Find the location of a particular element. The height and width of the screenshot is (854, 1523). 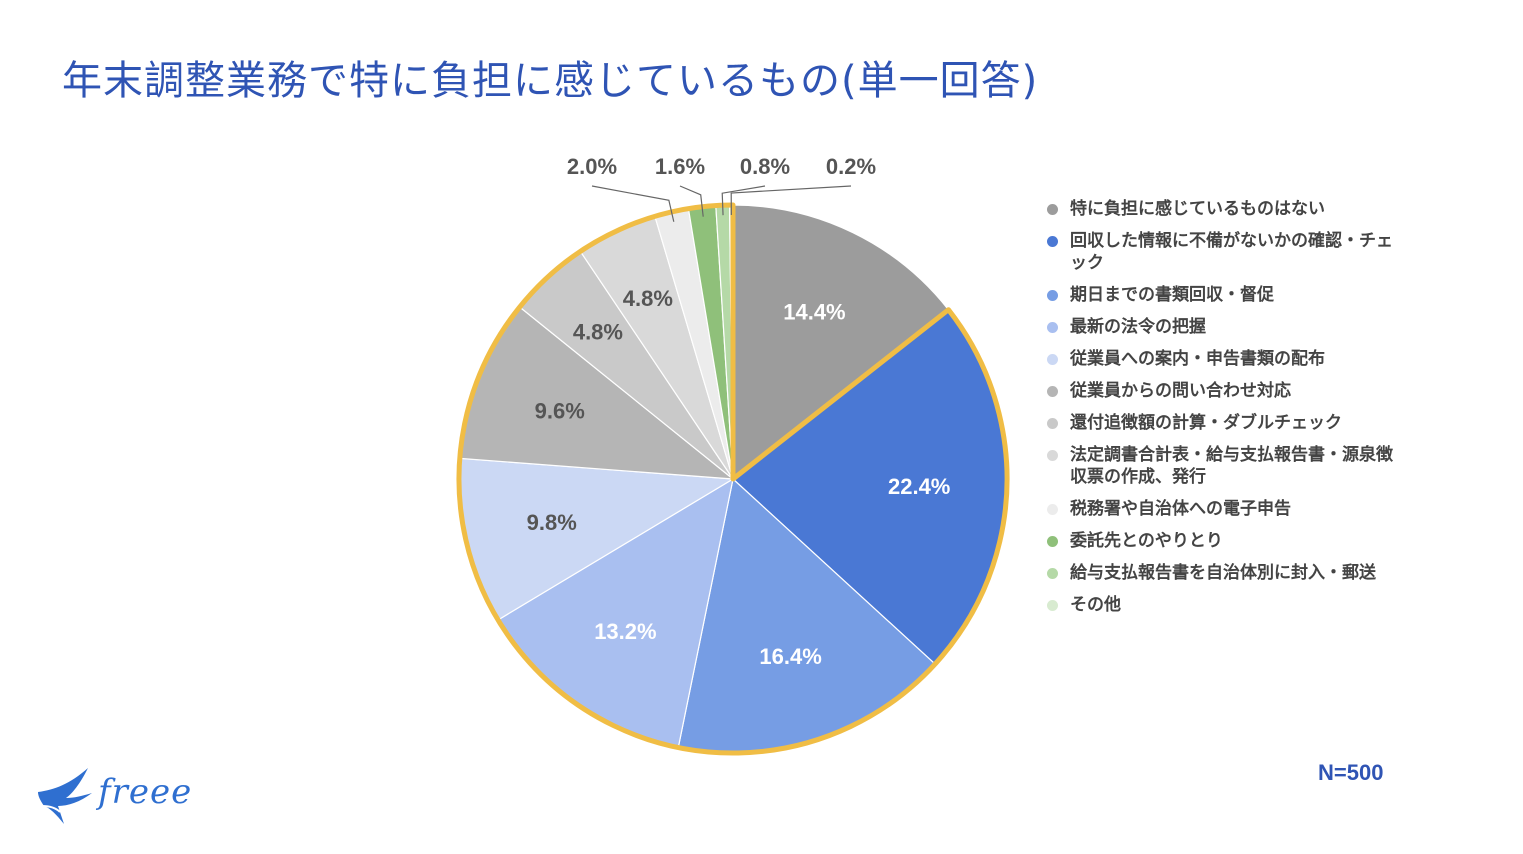

legend-label: 給与支払報告書を自治体別に封入・郵送 is located at coordinates (1223, 573).